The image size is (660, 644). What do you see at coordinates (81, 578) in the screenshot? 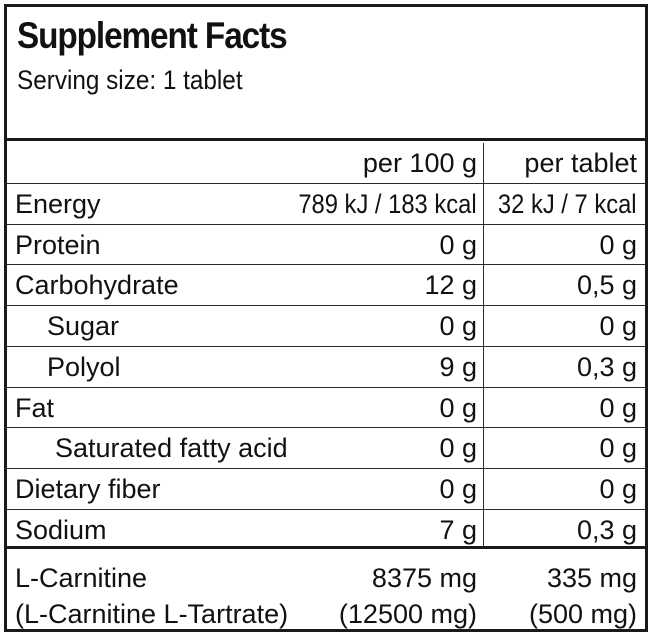
I see `carnitine-label: L-Carnitine` at bounding box center [81, 578].